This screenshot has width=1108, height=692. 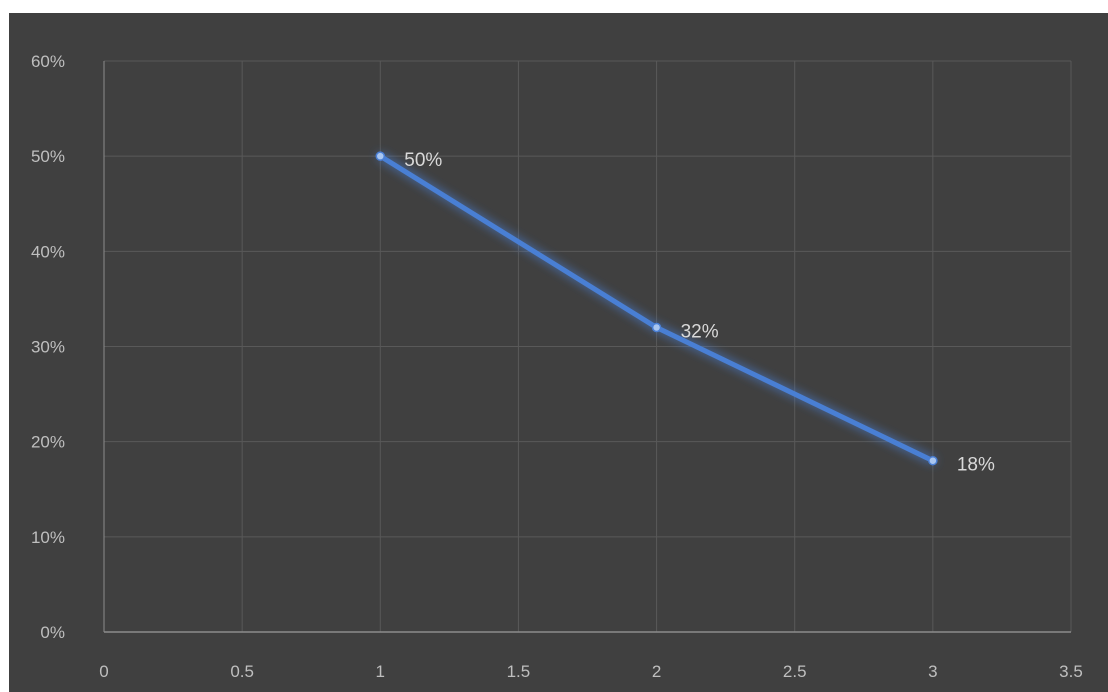 What do you see at coordinates (932, 671) in the screenshot?
I see `x-tick-label: 3` at bounding box center [932, 671].